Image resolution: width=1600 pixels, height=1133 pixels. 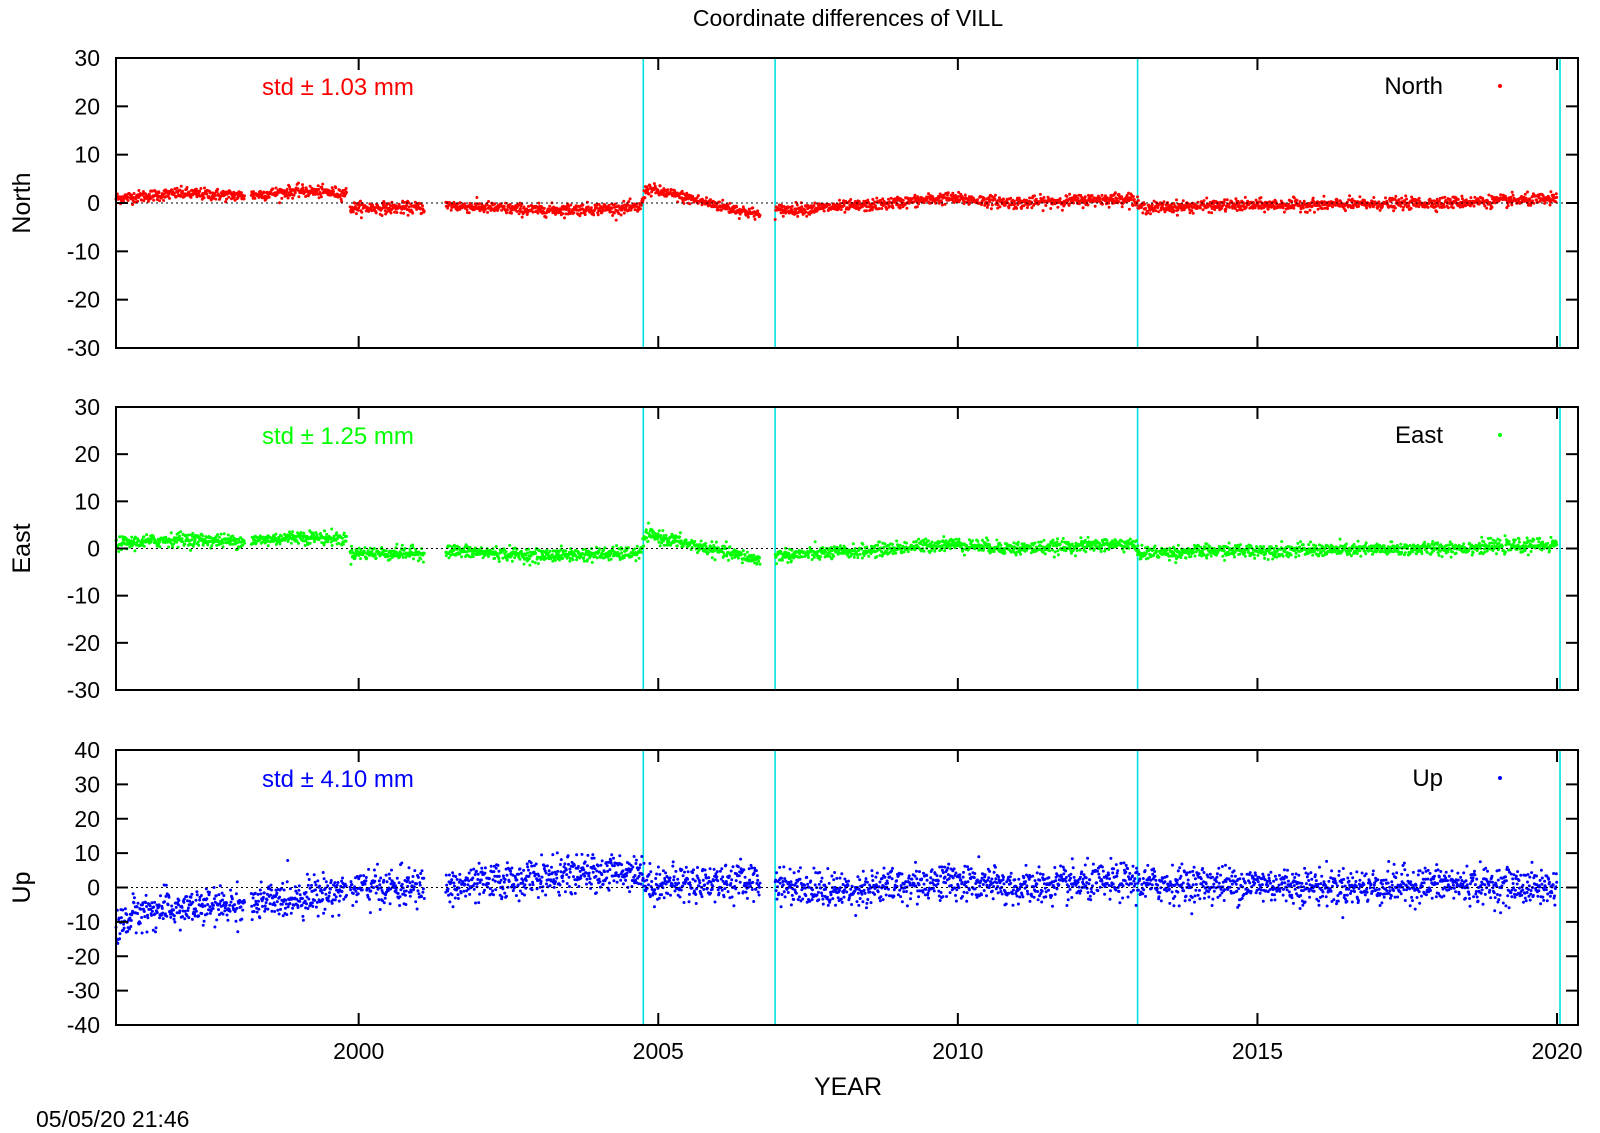 I want to click on legend-label: North, so click(x=1413, y=86).